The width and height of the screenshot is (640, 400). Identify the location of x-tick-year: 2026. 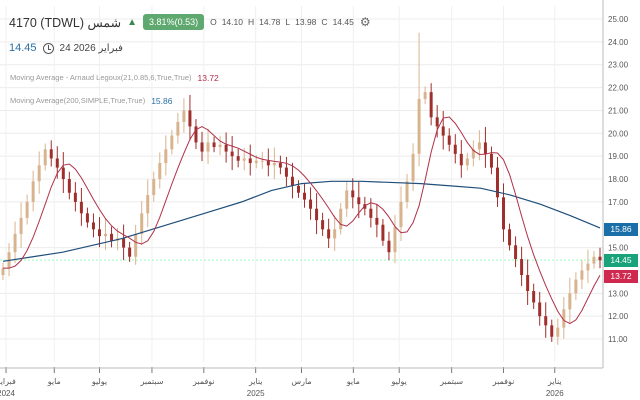
(555, 393).